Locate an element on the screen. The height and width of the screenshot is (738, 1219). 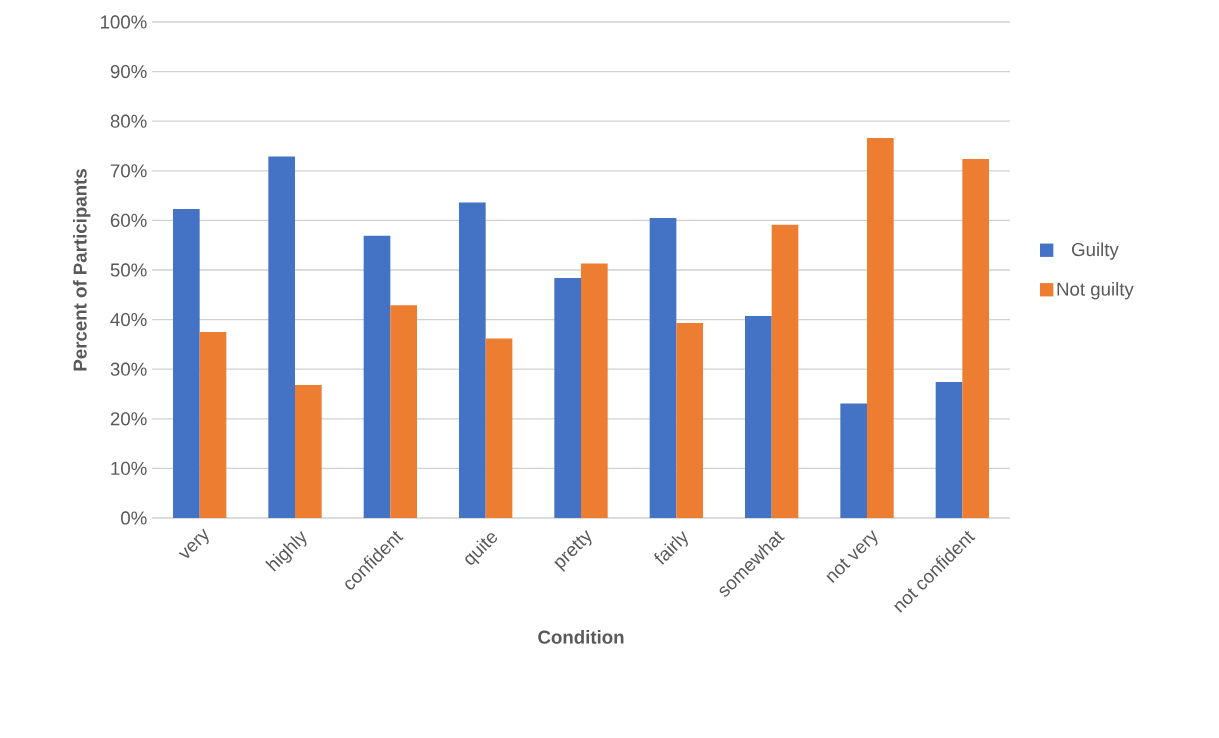
y-tick-label: 100% is located at coordinates (123, 22).